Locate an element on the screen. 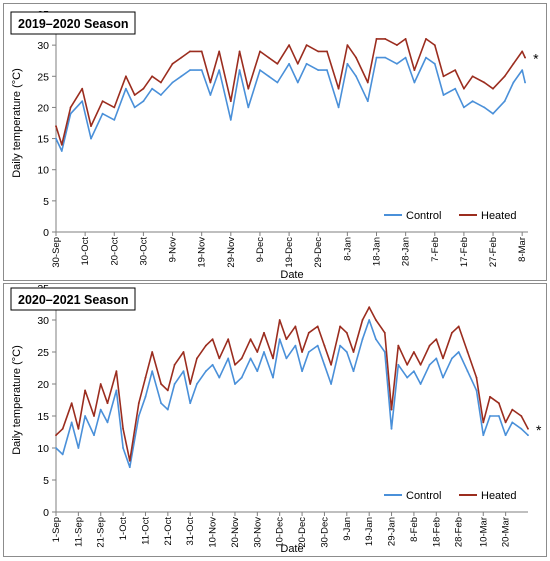 The image size is (550, 561). y-tick-label: 15 is located at coordinates (43, 140).